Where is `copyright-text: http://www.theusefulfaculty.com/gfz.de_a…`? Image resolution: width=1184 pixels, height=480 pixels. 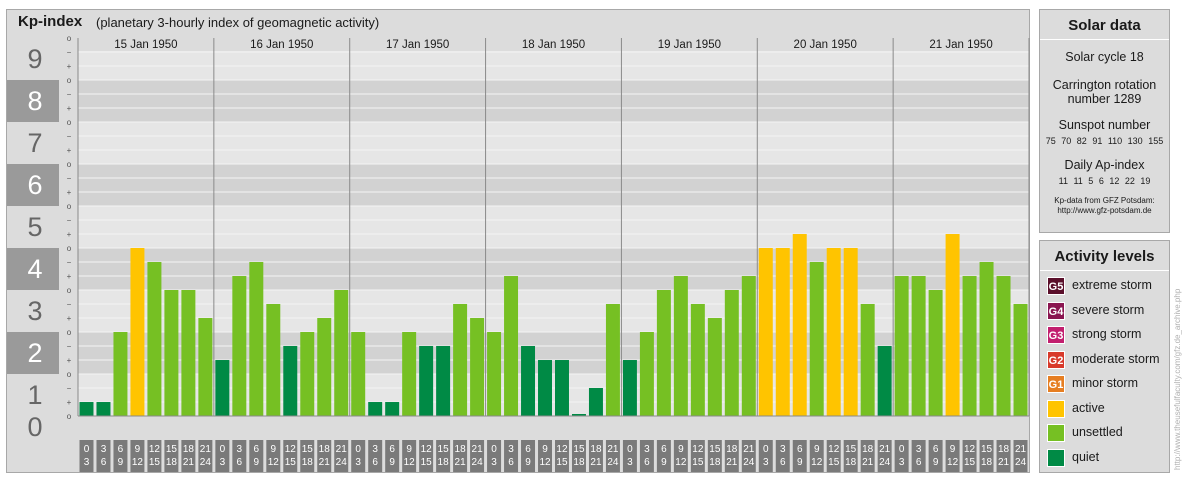 copyright-text: http://www.theusefulfaculty.com/gfz.de_a… is located at coordinates (1177, 379).